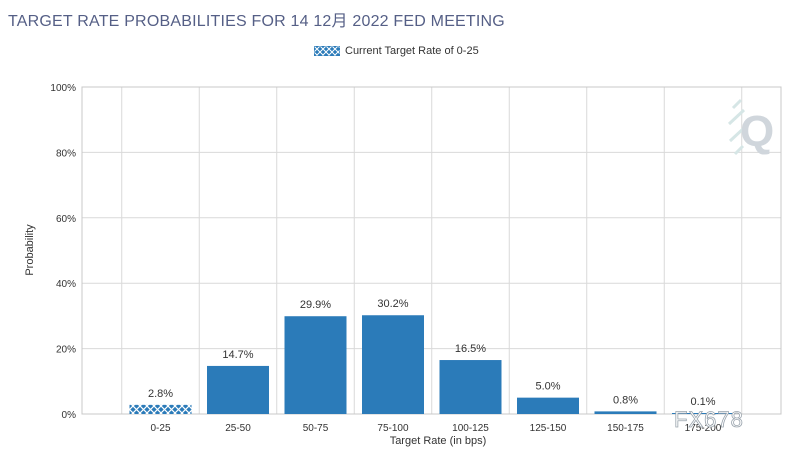 Image resolution: width=800 pixels, height=452 pixels. Describe the element at coordinates (238, 428) in the screenshot. I see `x-tick-label-25-50: 25-50` at that location.